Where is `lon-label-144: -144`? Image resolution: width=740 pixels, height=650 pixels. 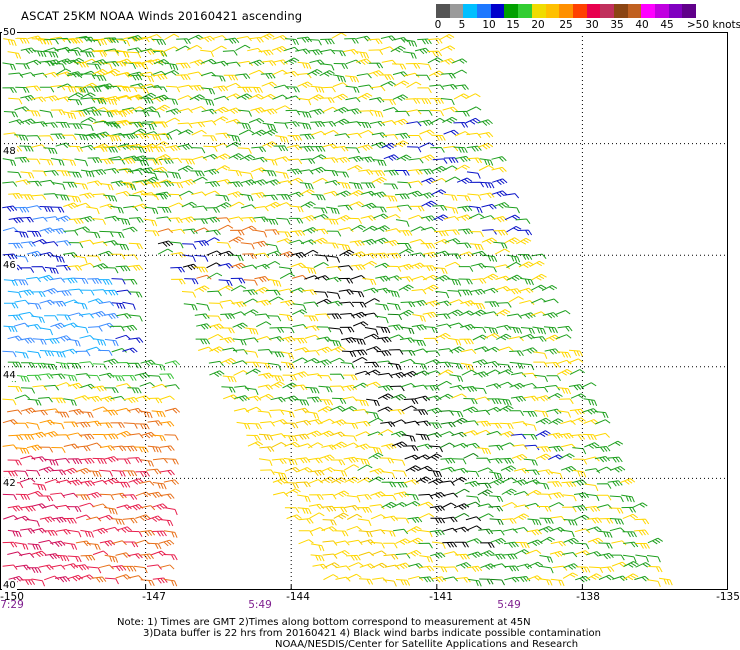
lon-label-144: -144 is located at coordinates (298, 597).